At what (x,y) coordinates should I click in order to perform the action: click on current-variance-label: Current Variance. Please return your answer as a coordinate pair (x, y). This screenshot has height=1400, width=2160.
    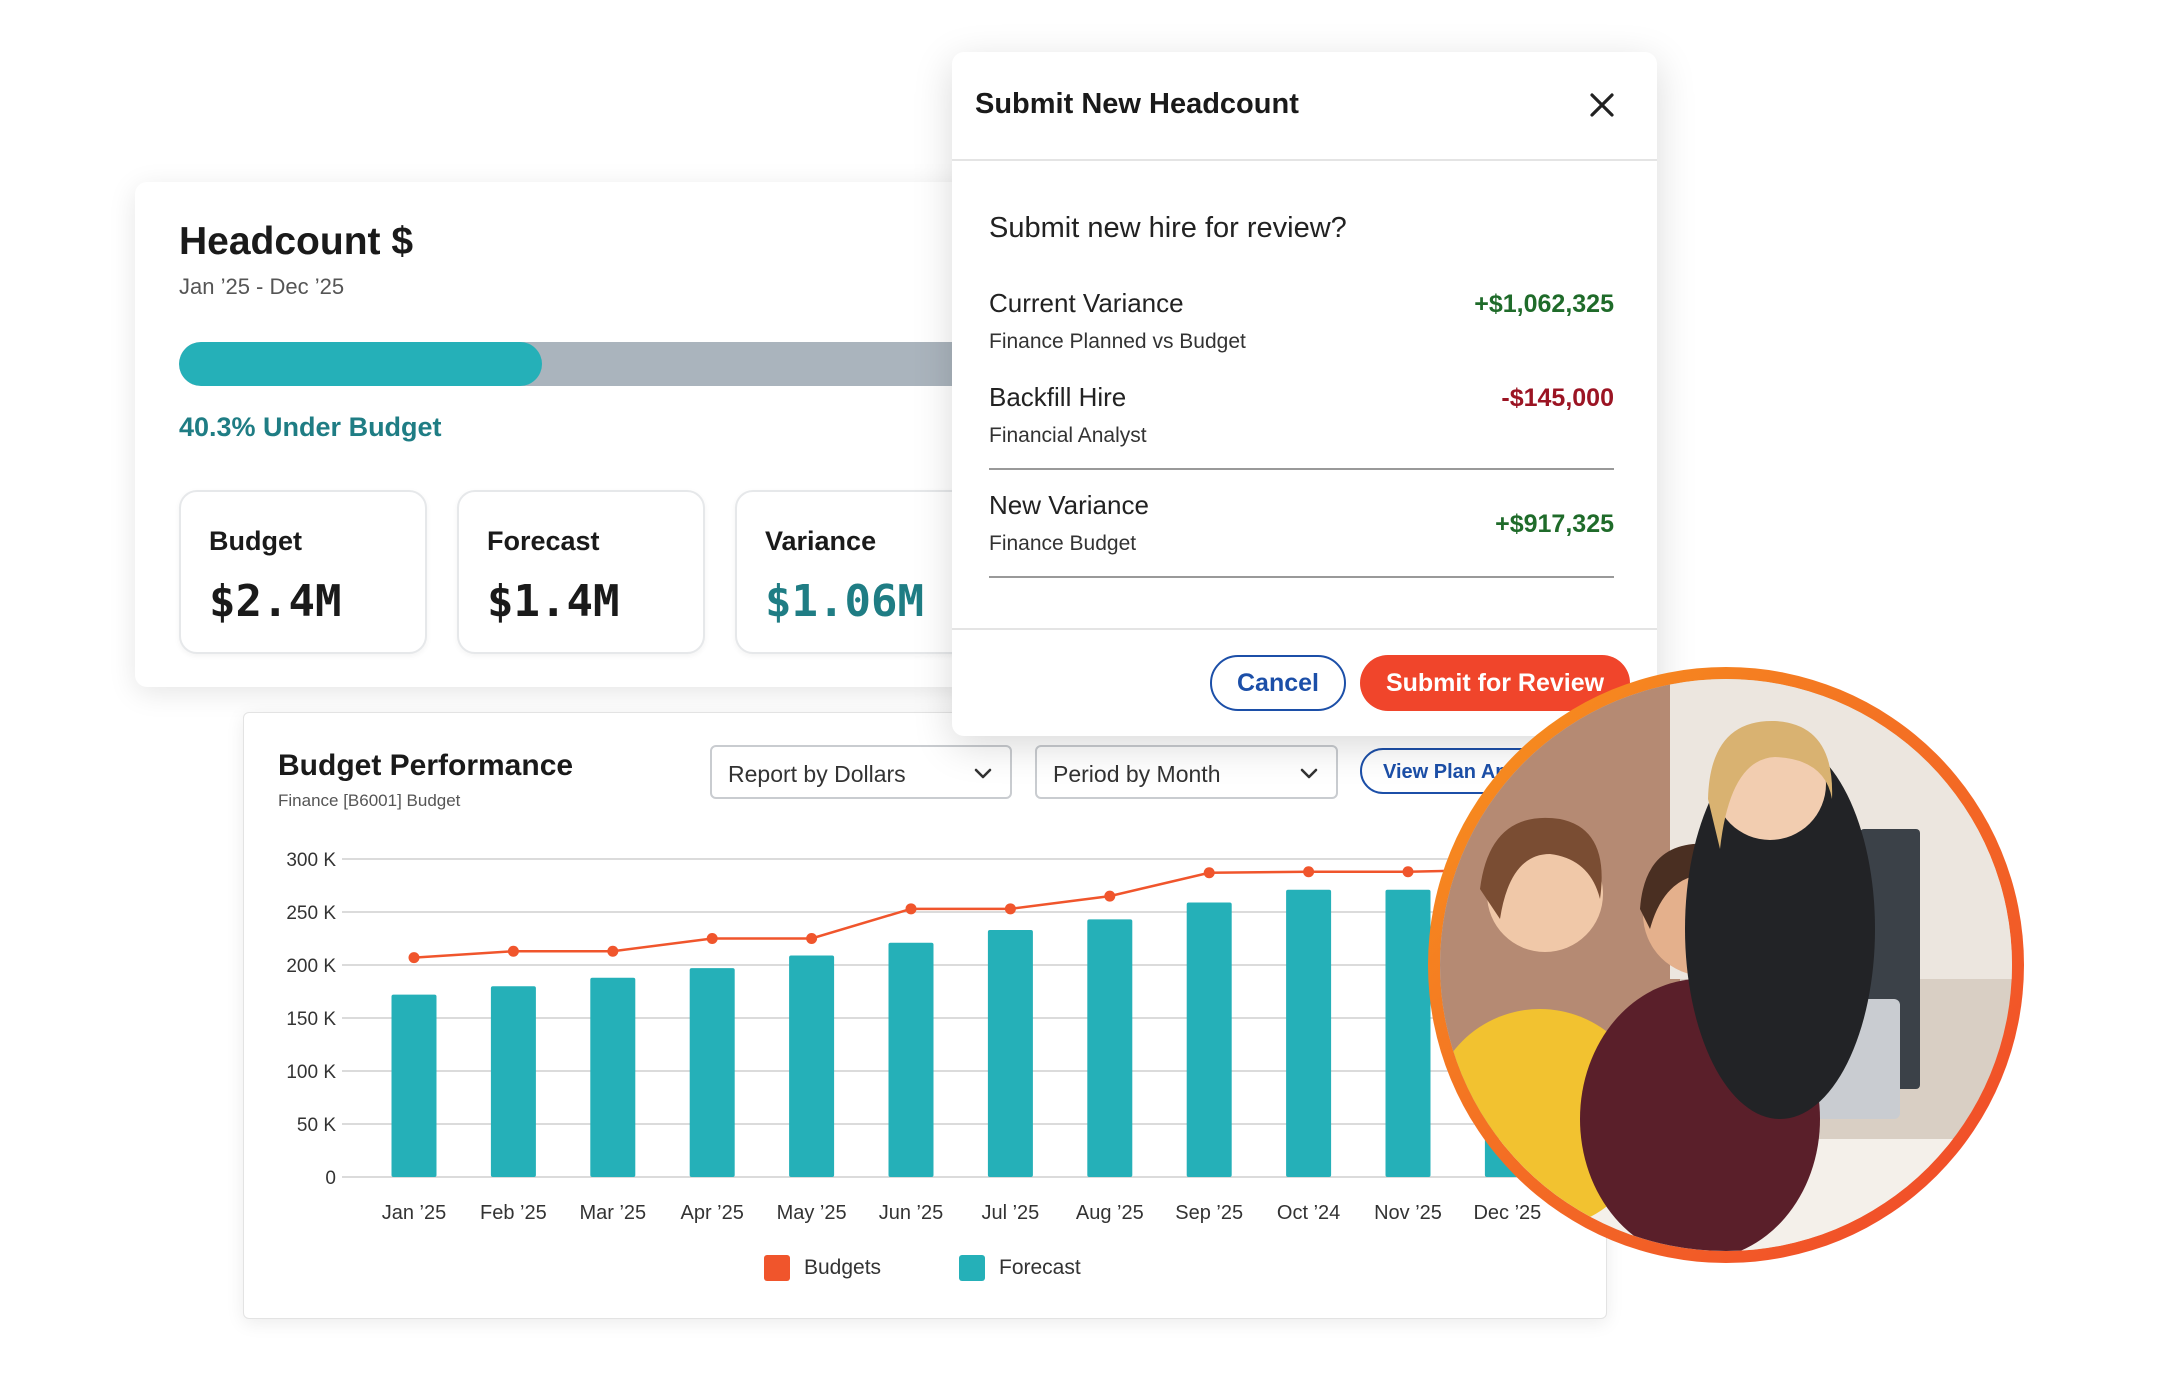
    Looking at the image, I should click on (1086, 303).